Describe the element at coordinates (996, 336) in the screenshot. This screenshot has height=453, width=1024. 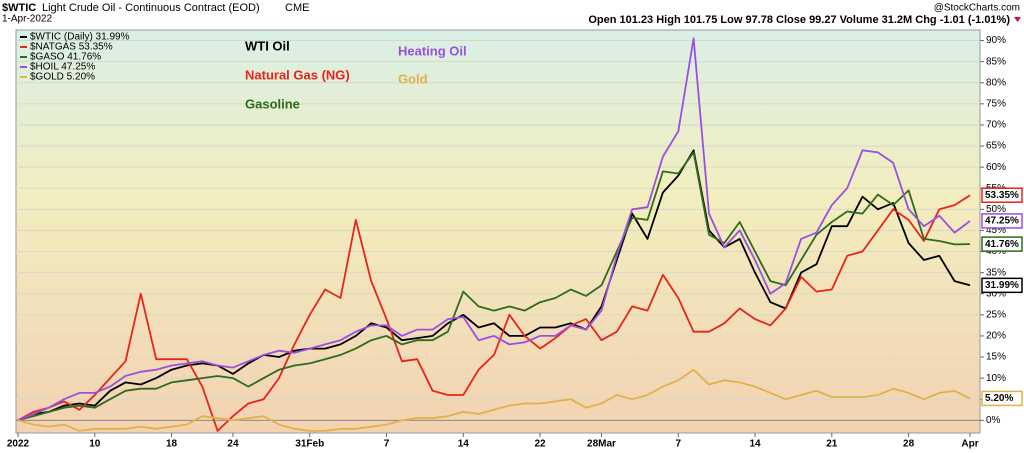
I see `y-tick-label: 20%` at that location.